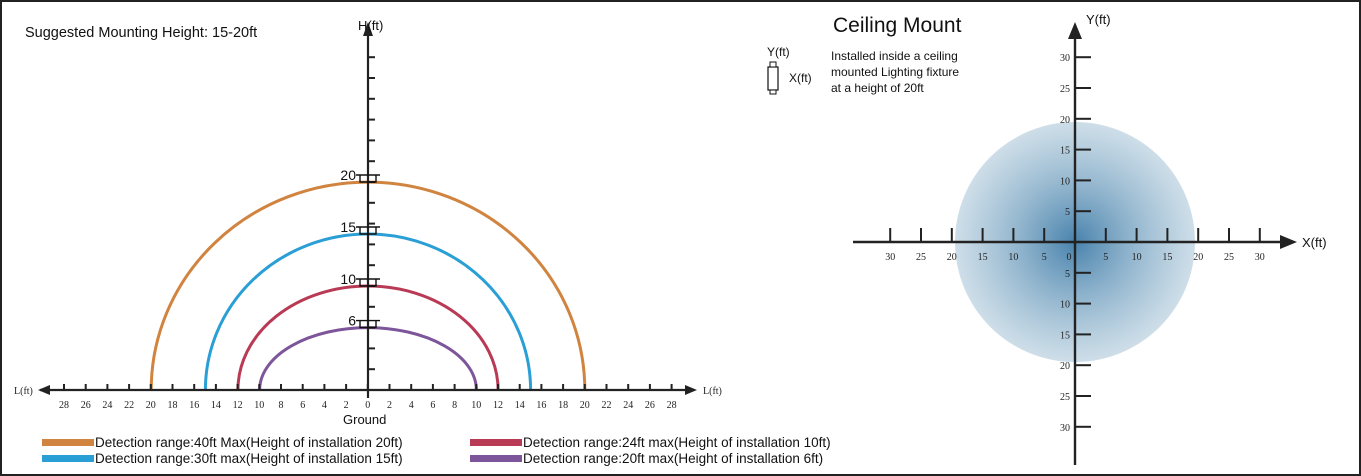 The width and height of the screenshot is (1361, 476). I want to click on y-axis-label: Y(ft), so click(1098, 19).